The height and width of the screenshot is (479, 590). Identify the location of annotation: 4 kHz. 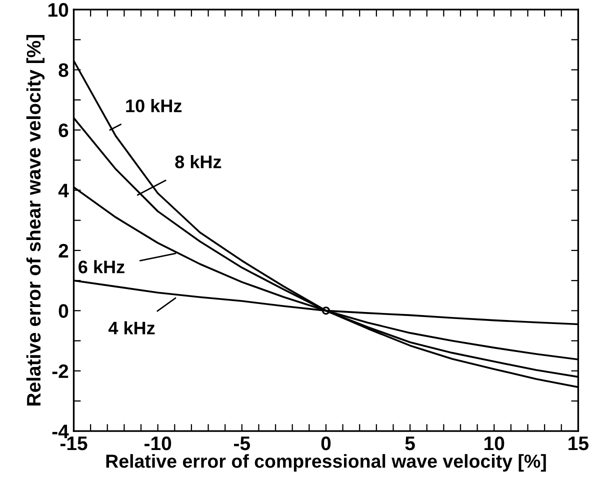
(131, 327).